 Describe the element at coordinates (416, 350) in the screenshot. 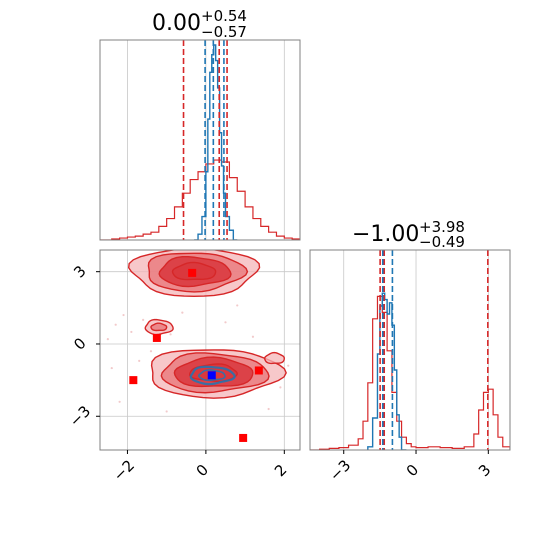

I see `histogram-1-grid` at that location.